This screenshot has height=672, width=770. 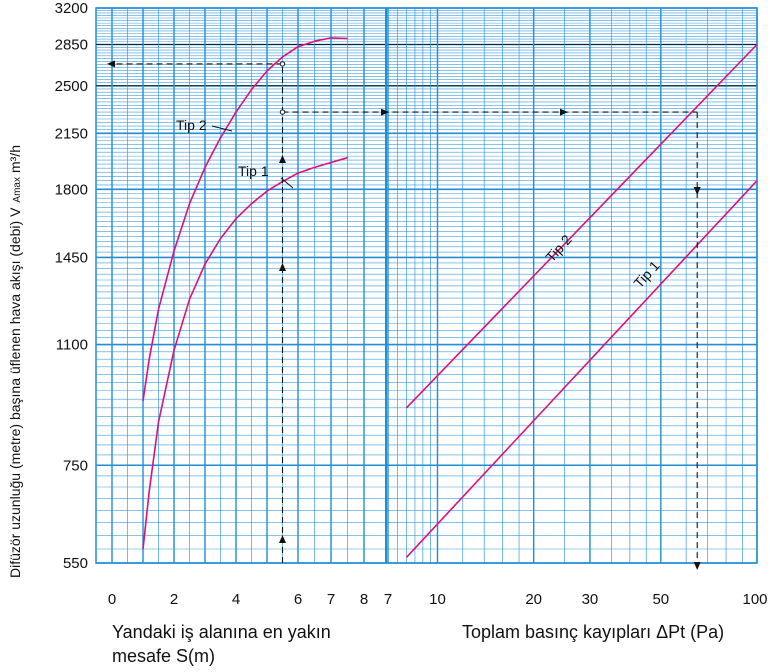 What do you see at coordinates (191, 125) in the screenshot?
I see `tip2-label: Tip 2` at bounding box center [191, 125].